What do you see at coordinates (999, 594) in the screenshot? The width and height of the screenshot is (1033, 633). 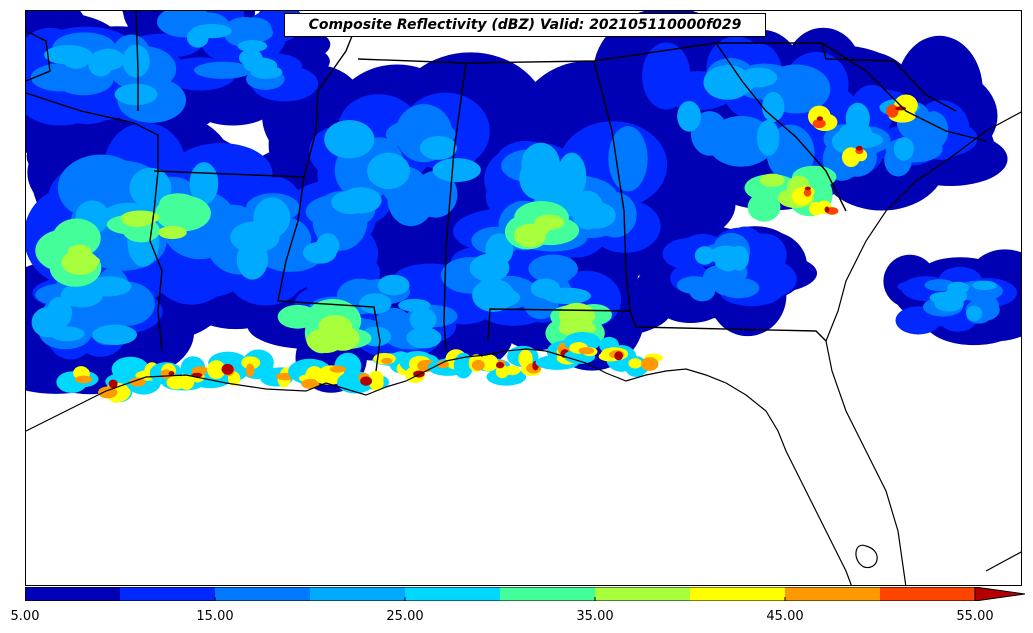 I see `colorbar-extend-arrow` at bounding box center [999, 594].